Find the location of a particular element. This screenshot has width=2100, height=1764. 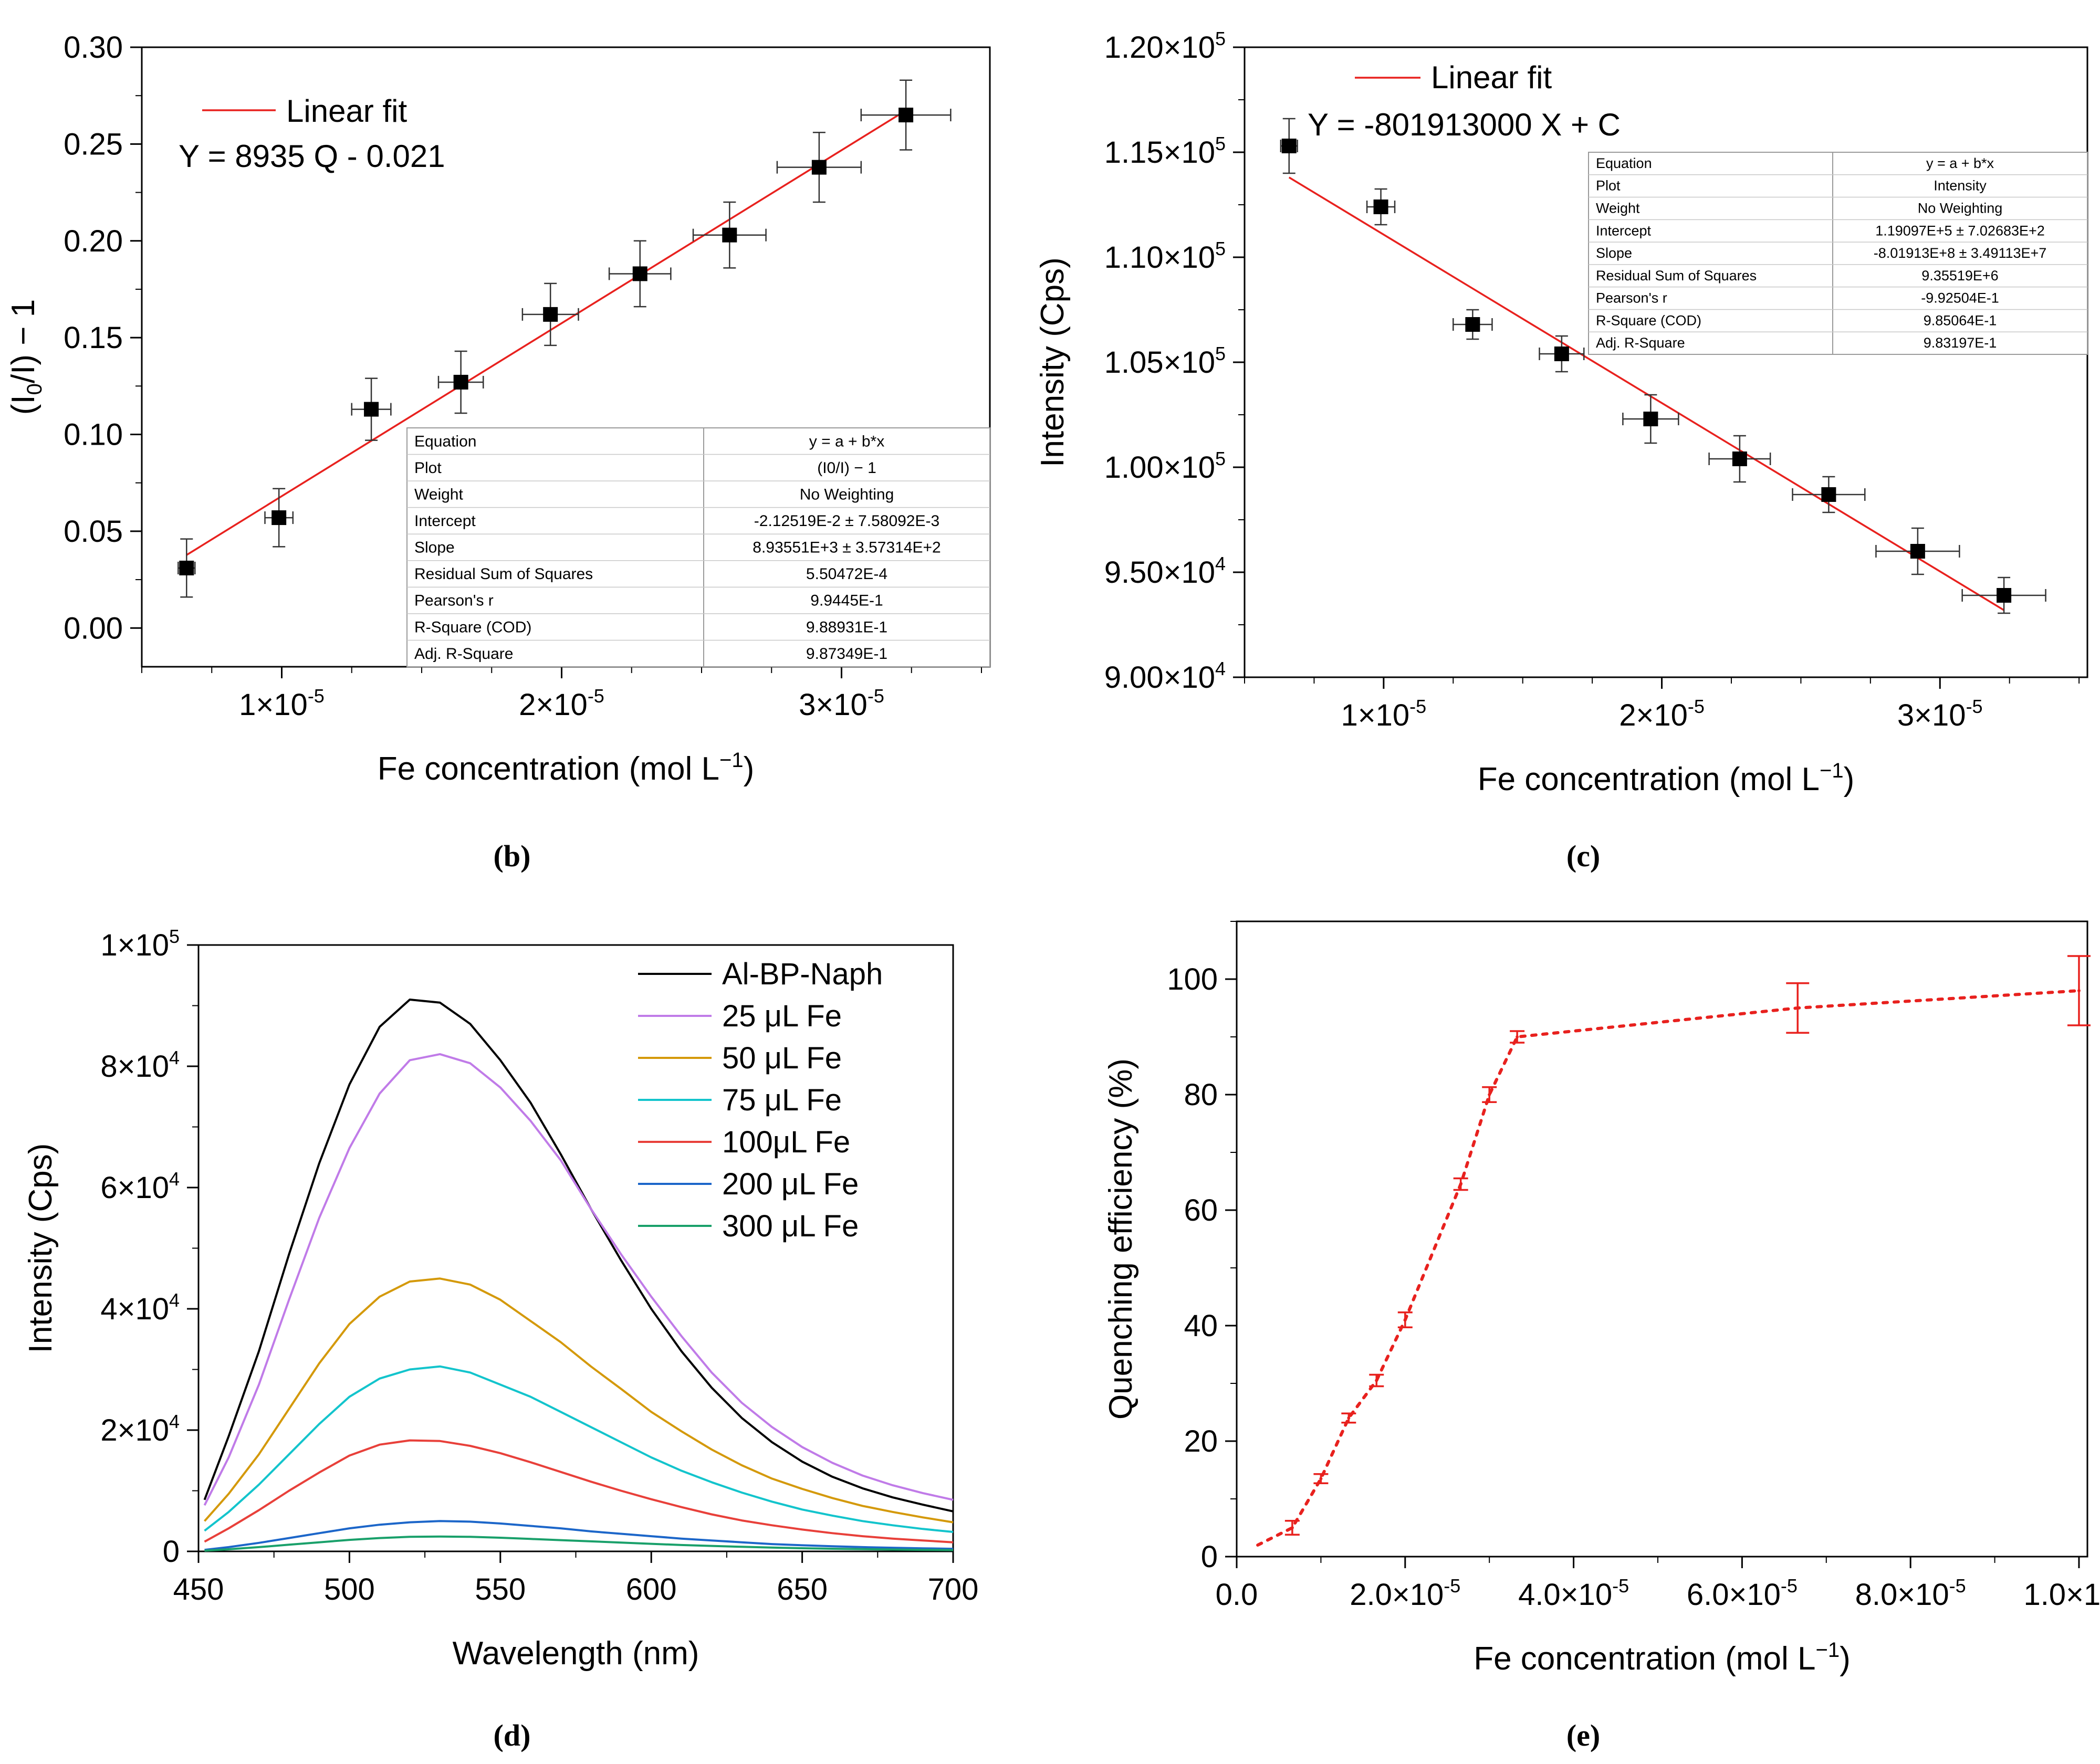

stats-value-b-4: 8.93551E+3 ± 3.57314E+2 is located at coordinates (847, 547).